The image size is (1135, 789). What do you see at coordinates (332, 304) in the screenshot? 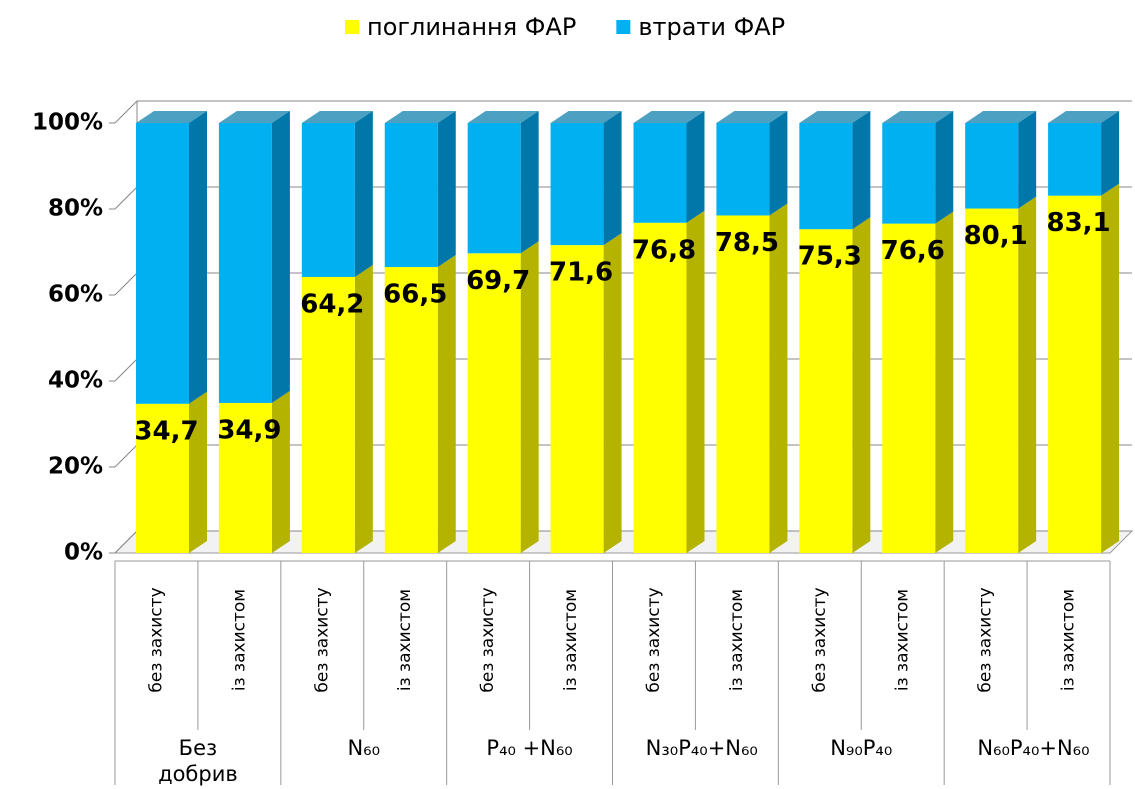
I see `value-label: 64,2` at bounding box center [332, 304].